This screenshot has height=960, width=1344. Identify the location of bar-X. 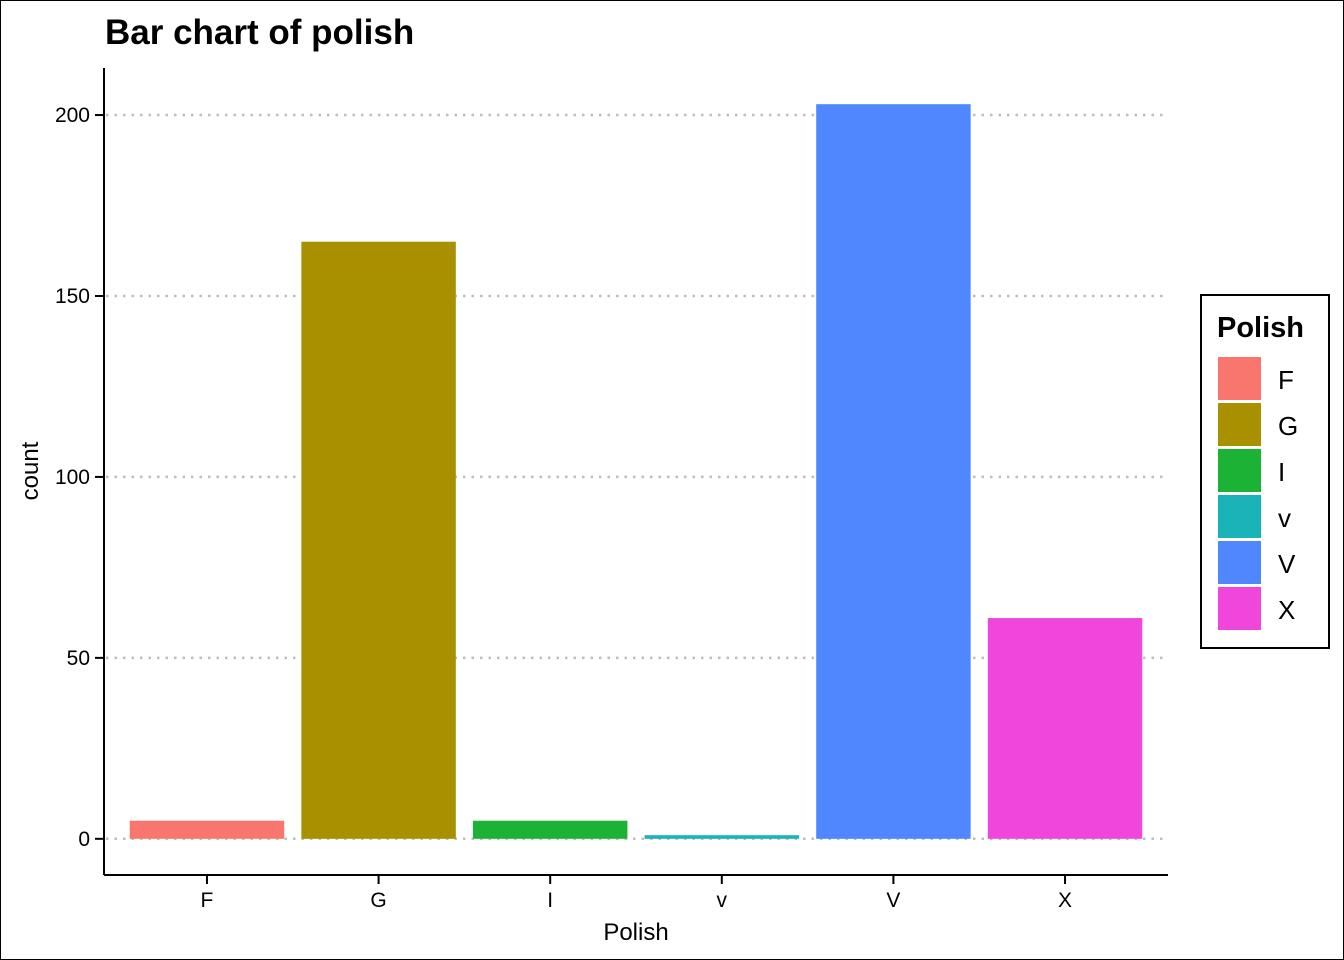
(1065, 728).